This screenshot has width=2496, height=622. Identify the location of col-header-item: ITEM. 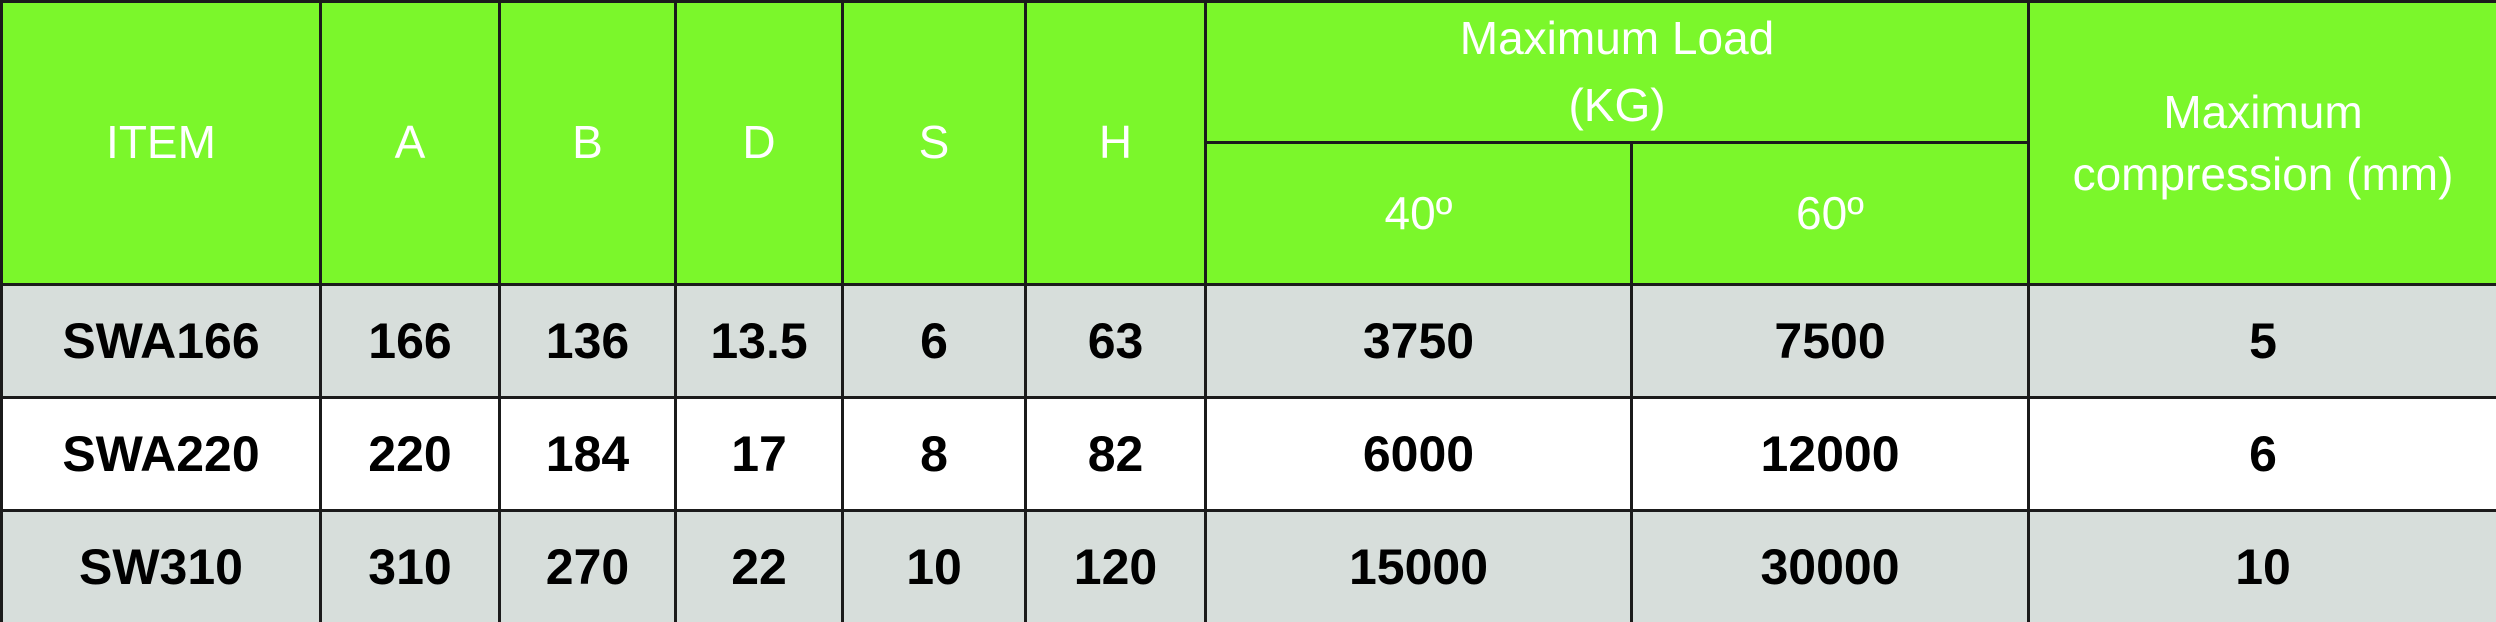
(161, 143).